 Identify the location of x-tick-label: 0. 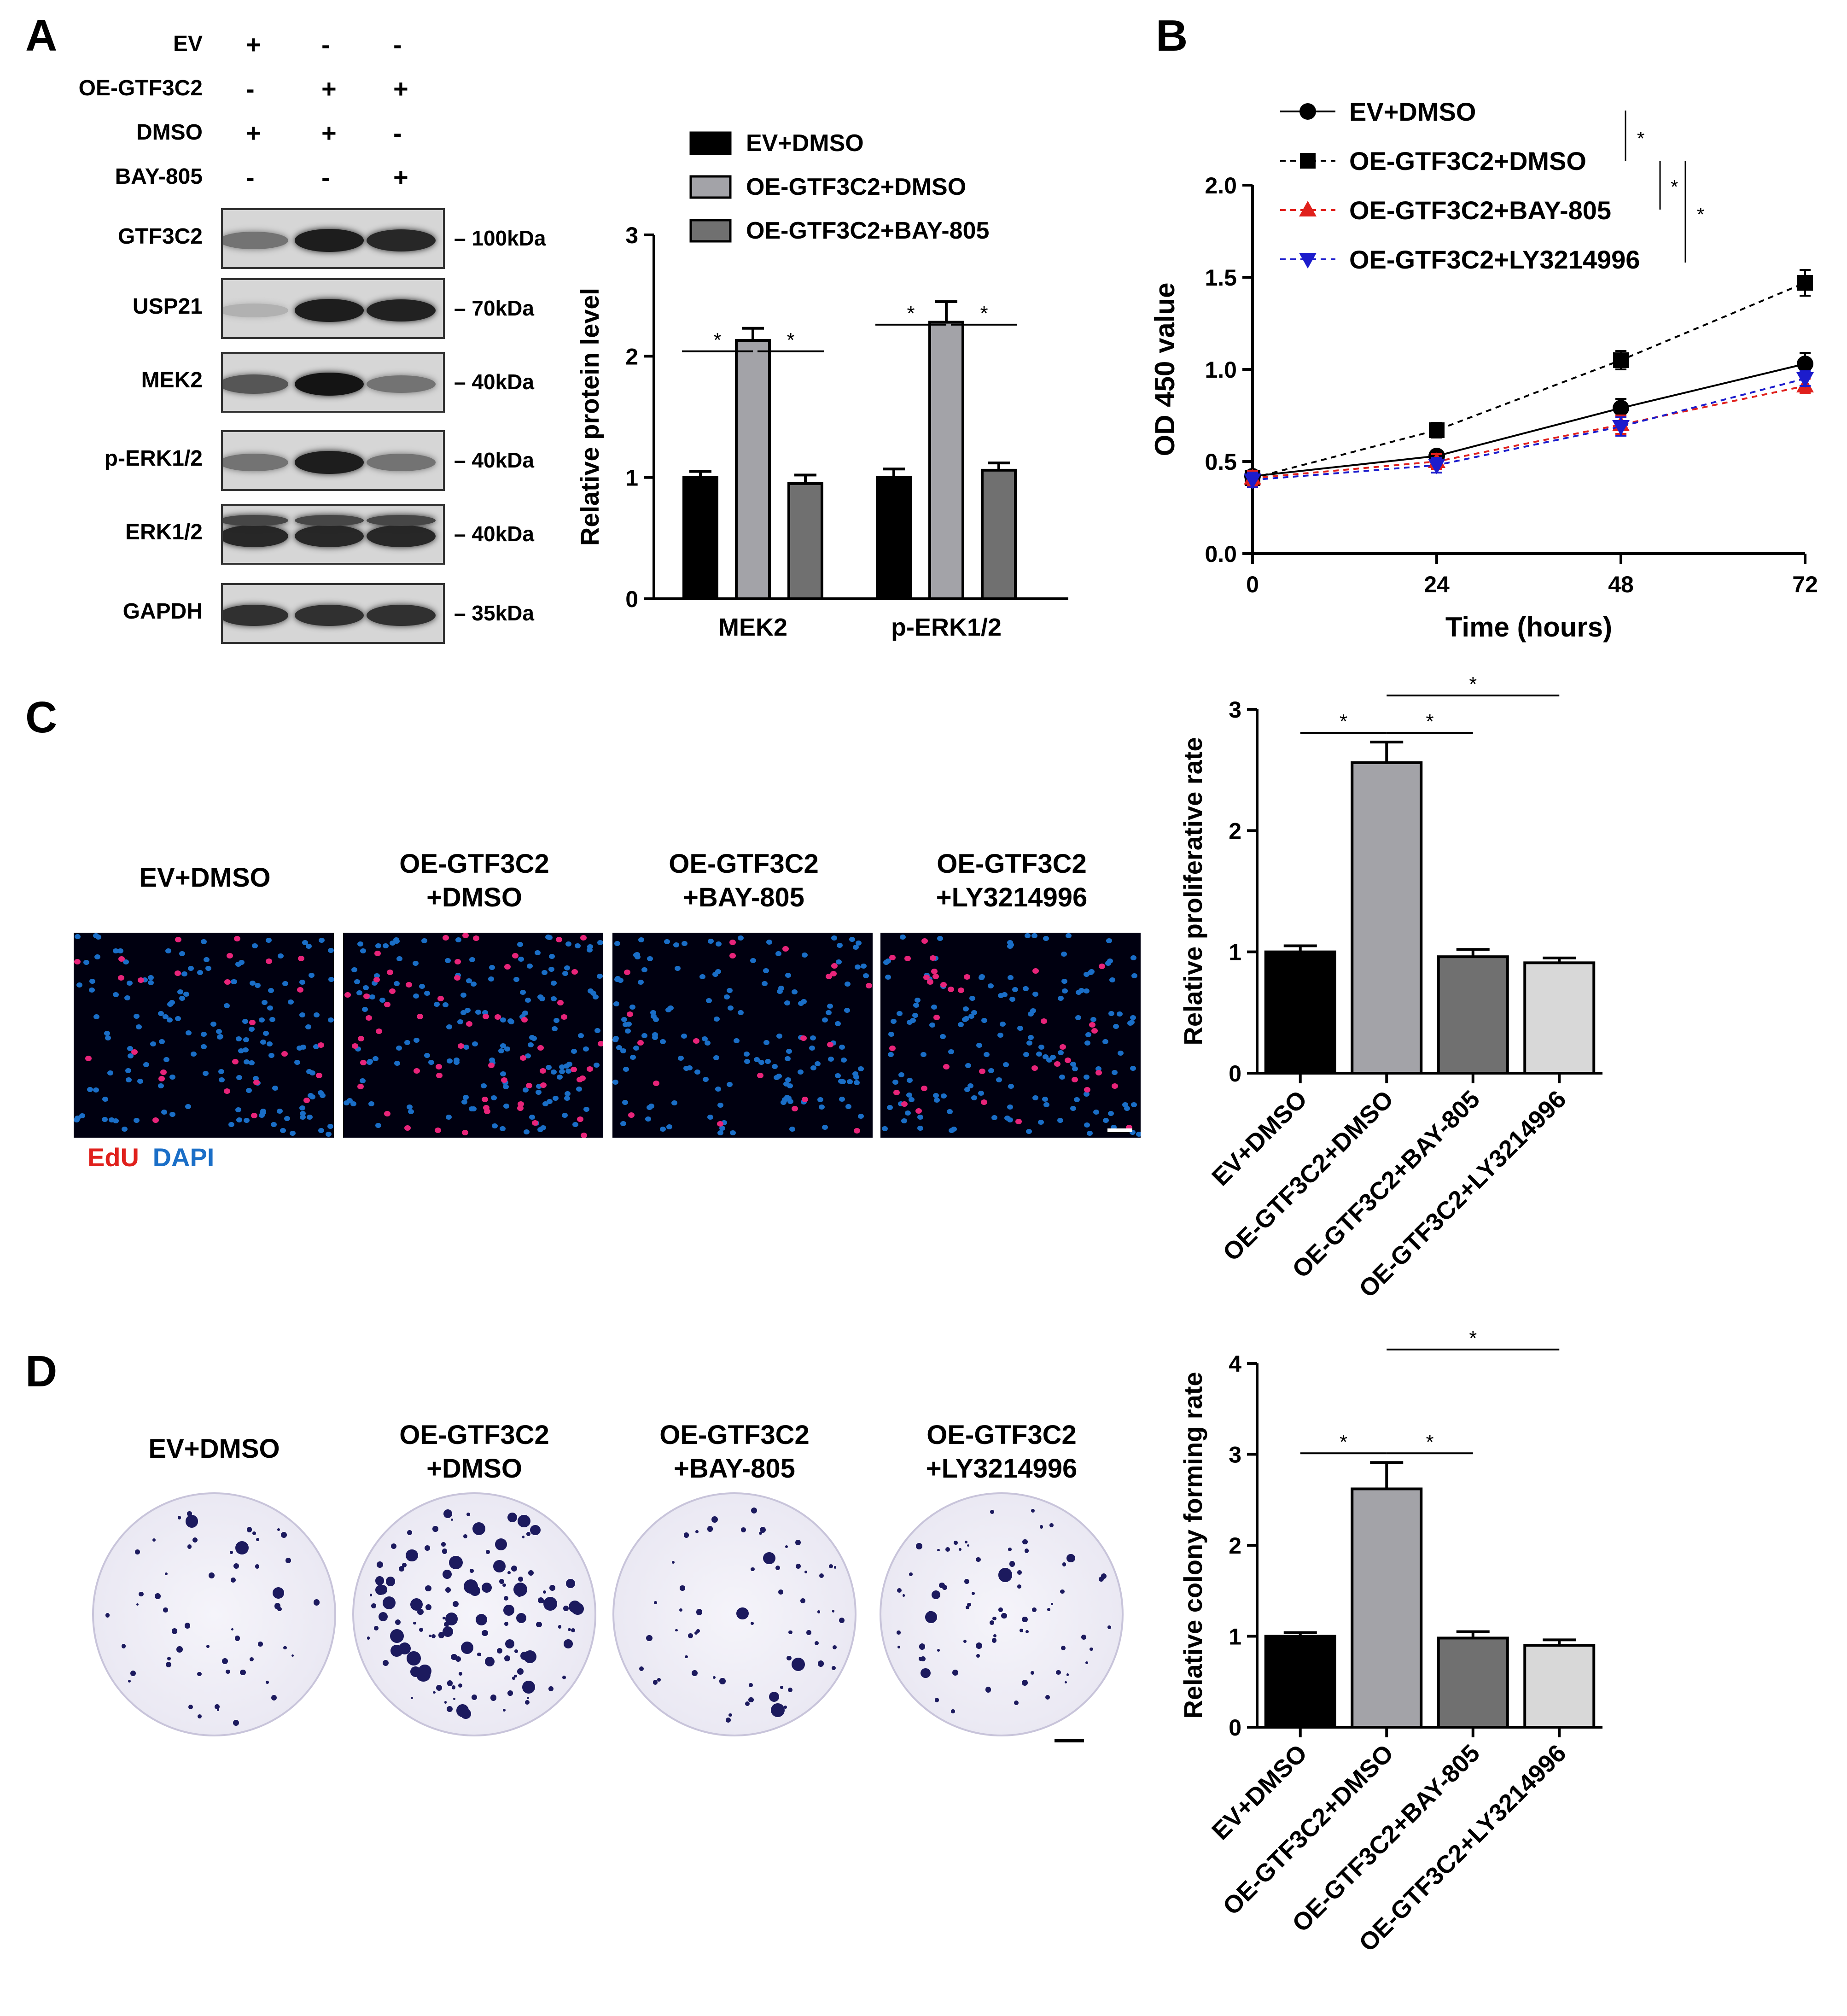
(1252, 584).